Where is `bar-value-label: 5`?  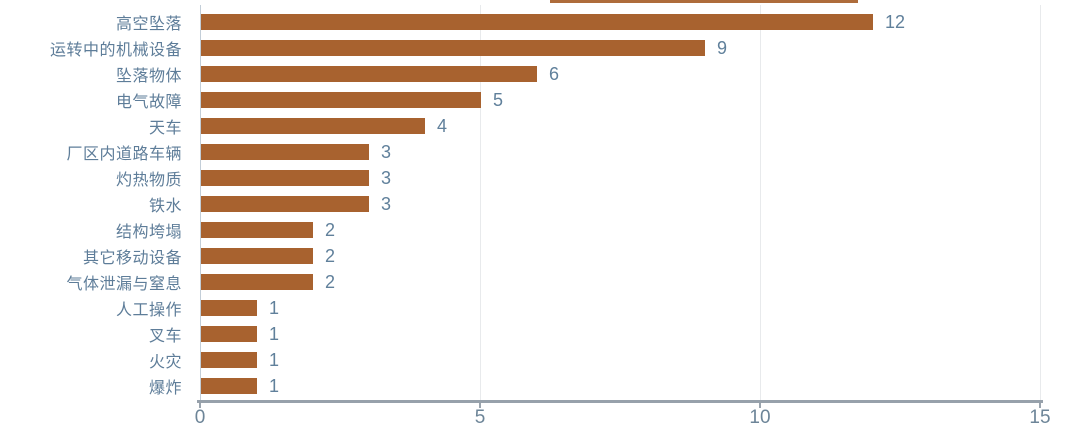
bar-value-label: 5 is located at coordinates (498, 100).